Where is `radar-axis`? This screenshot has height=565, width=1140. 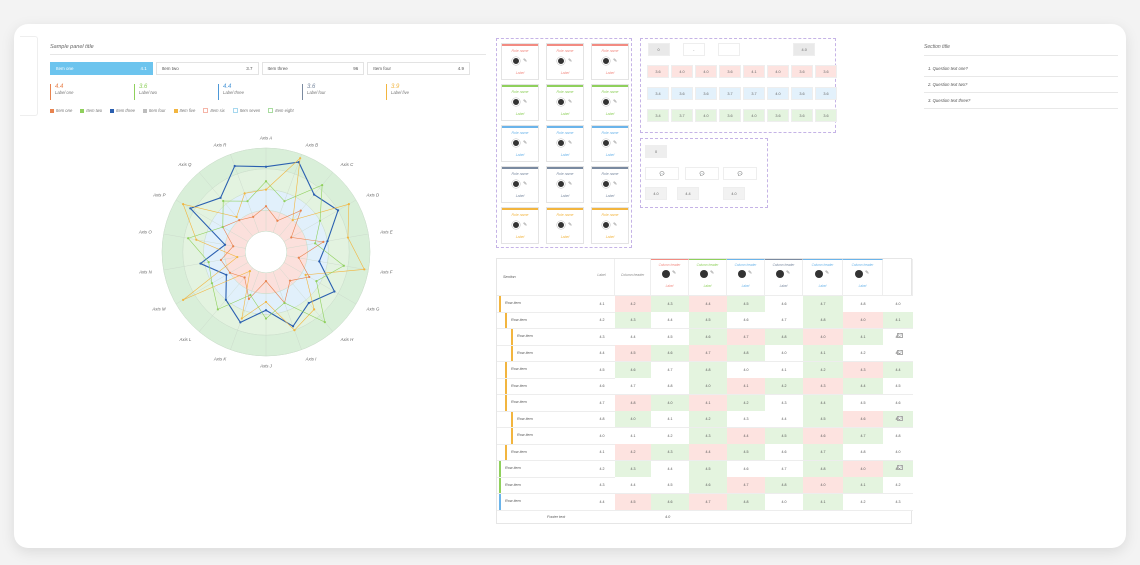
radar-axis is located at coordinates (204, 263).